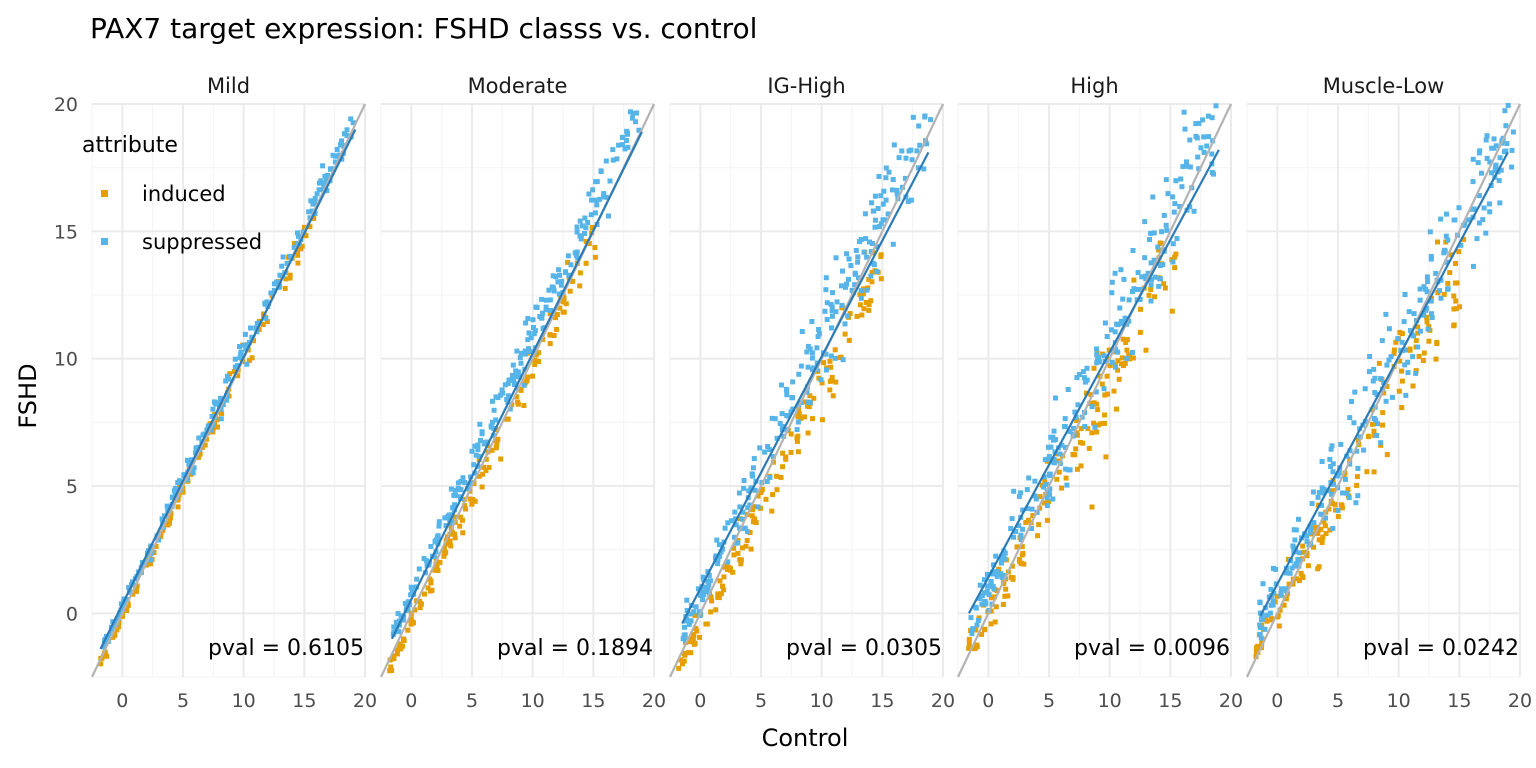 Image resolution: width=1536 pixels, height=768 pixels. I want to click on fit-line, so click(805, 388).